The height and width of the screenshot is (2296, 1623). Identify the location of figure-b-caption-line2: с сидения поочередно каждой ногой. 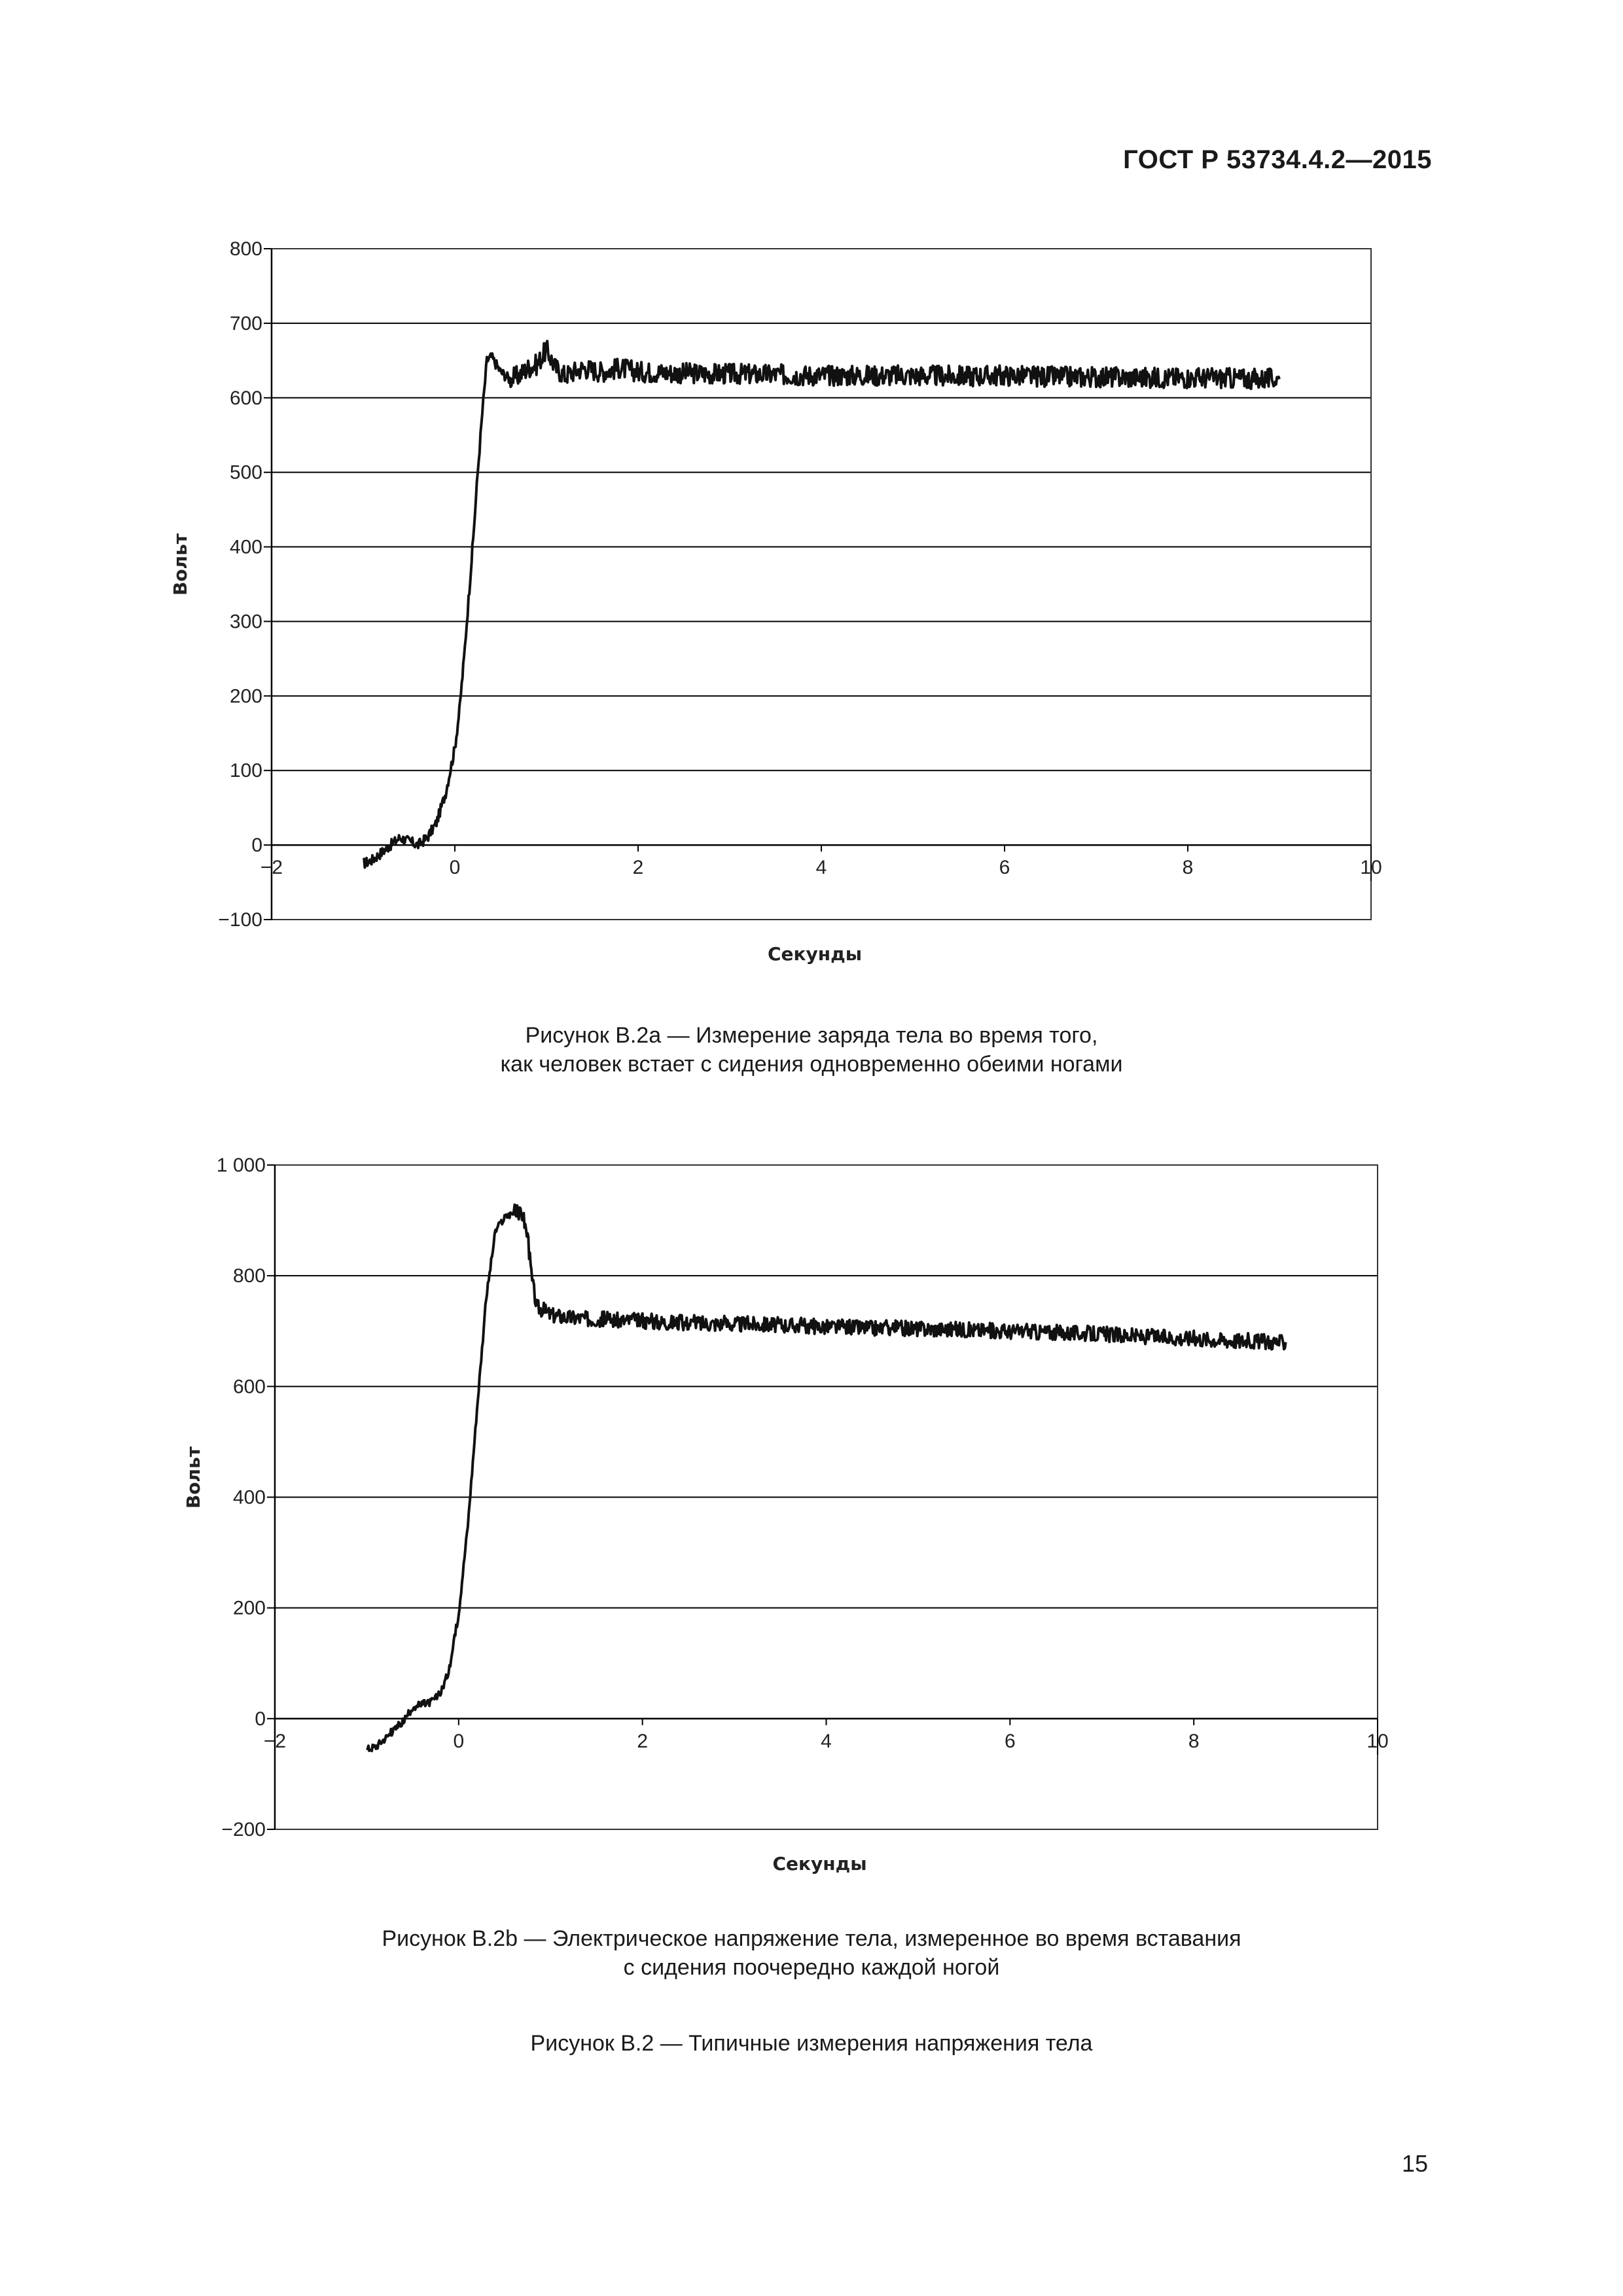
(811, 1968).